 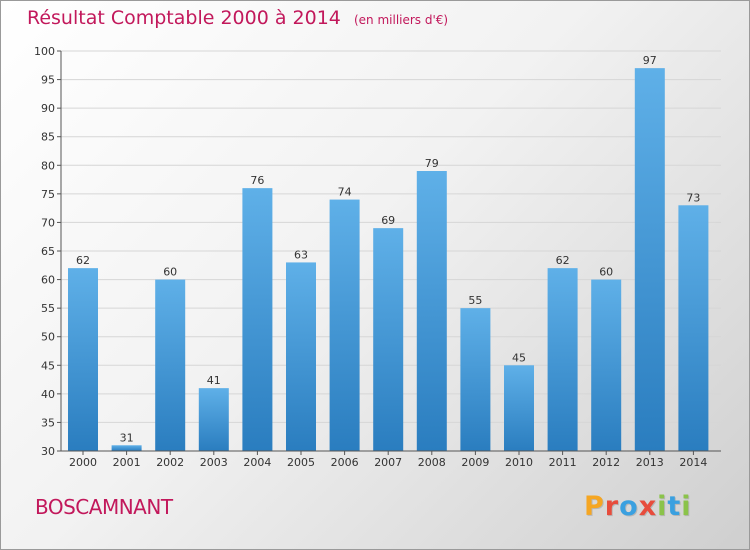 I want to click on data-label: 73, so click(x=693, y=197).